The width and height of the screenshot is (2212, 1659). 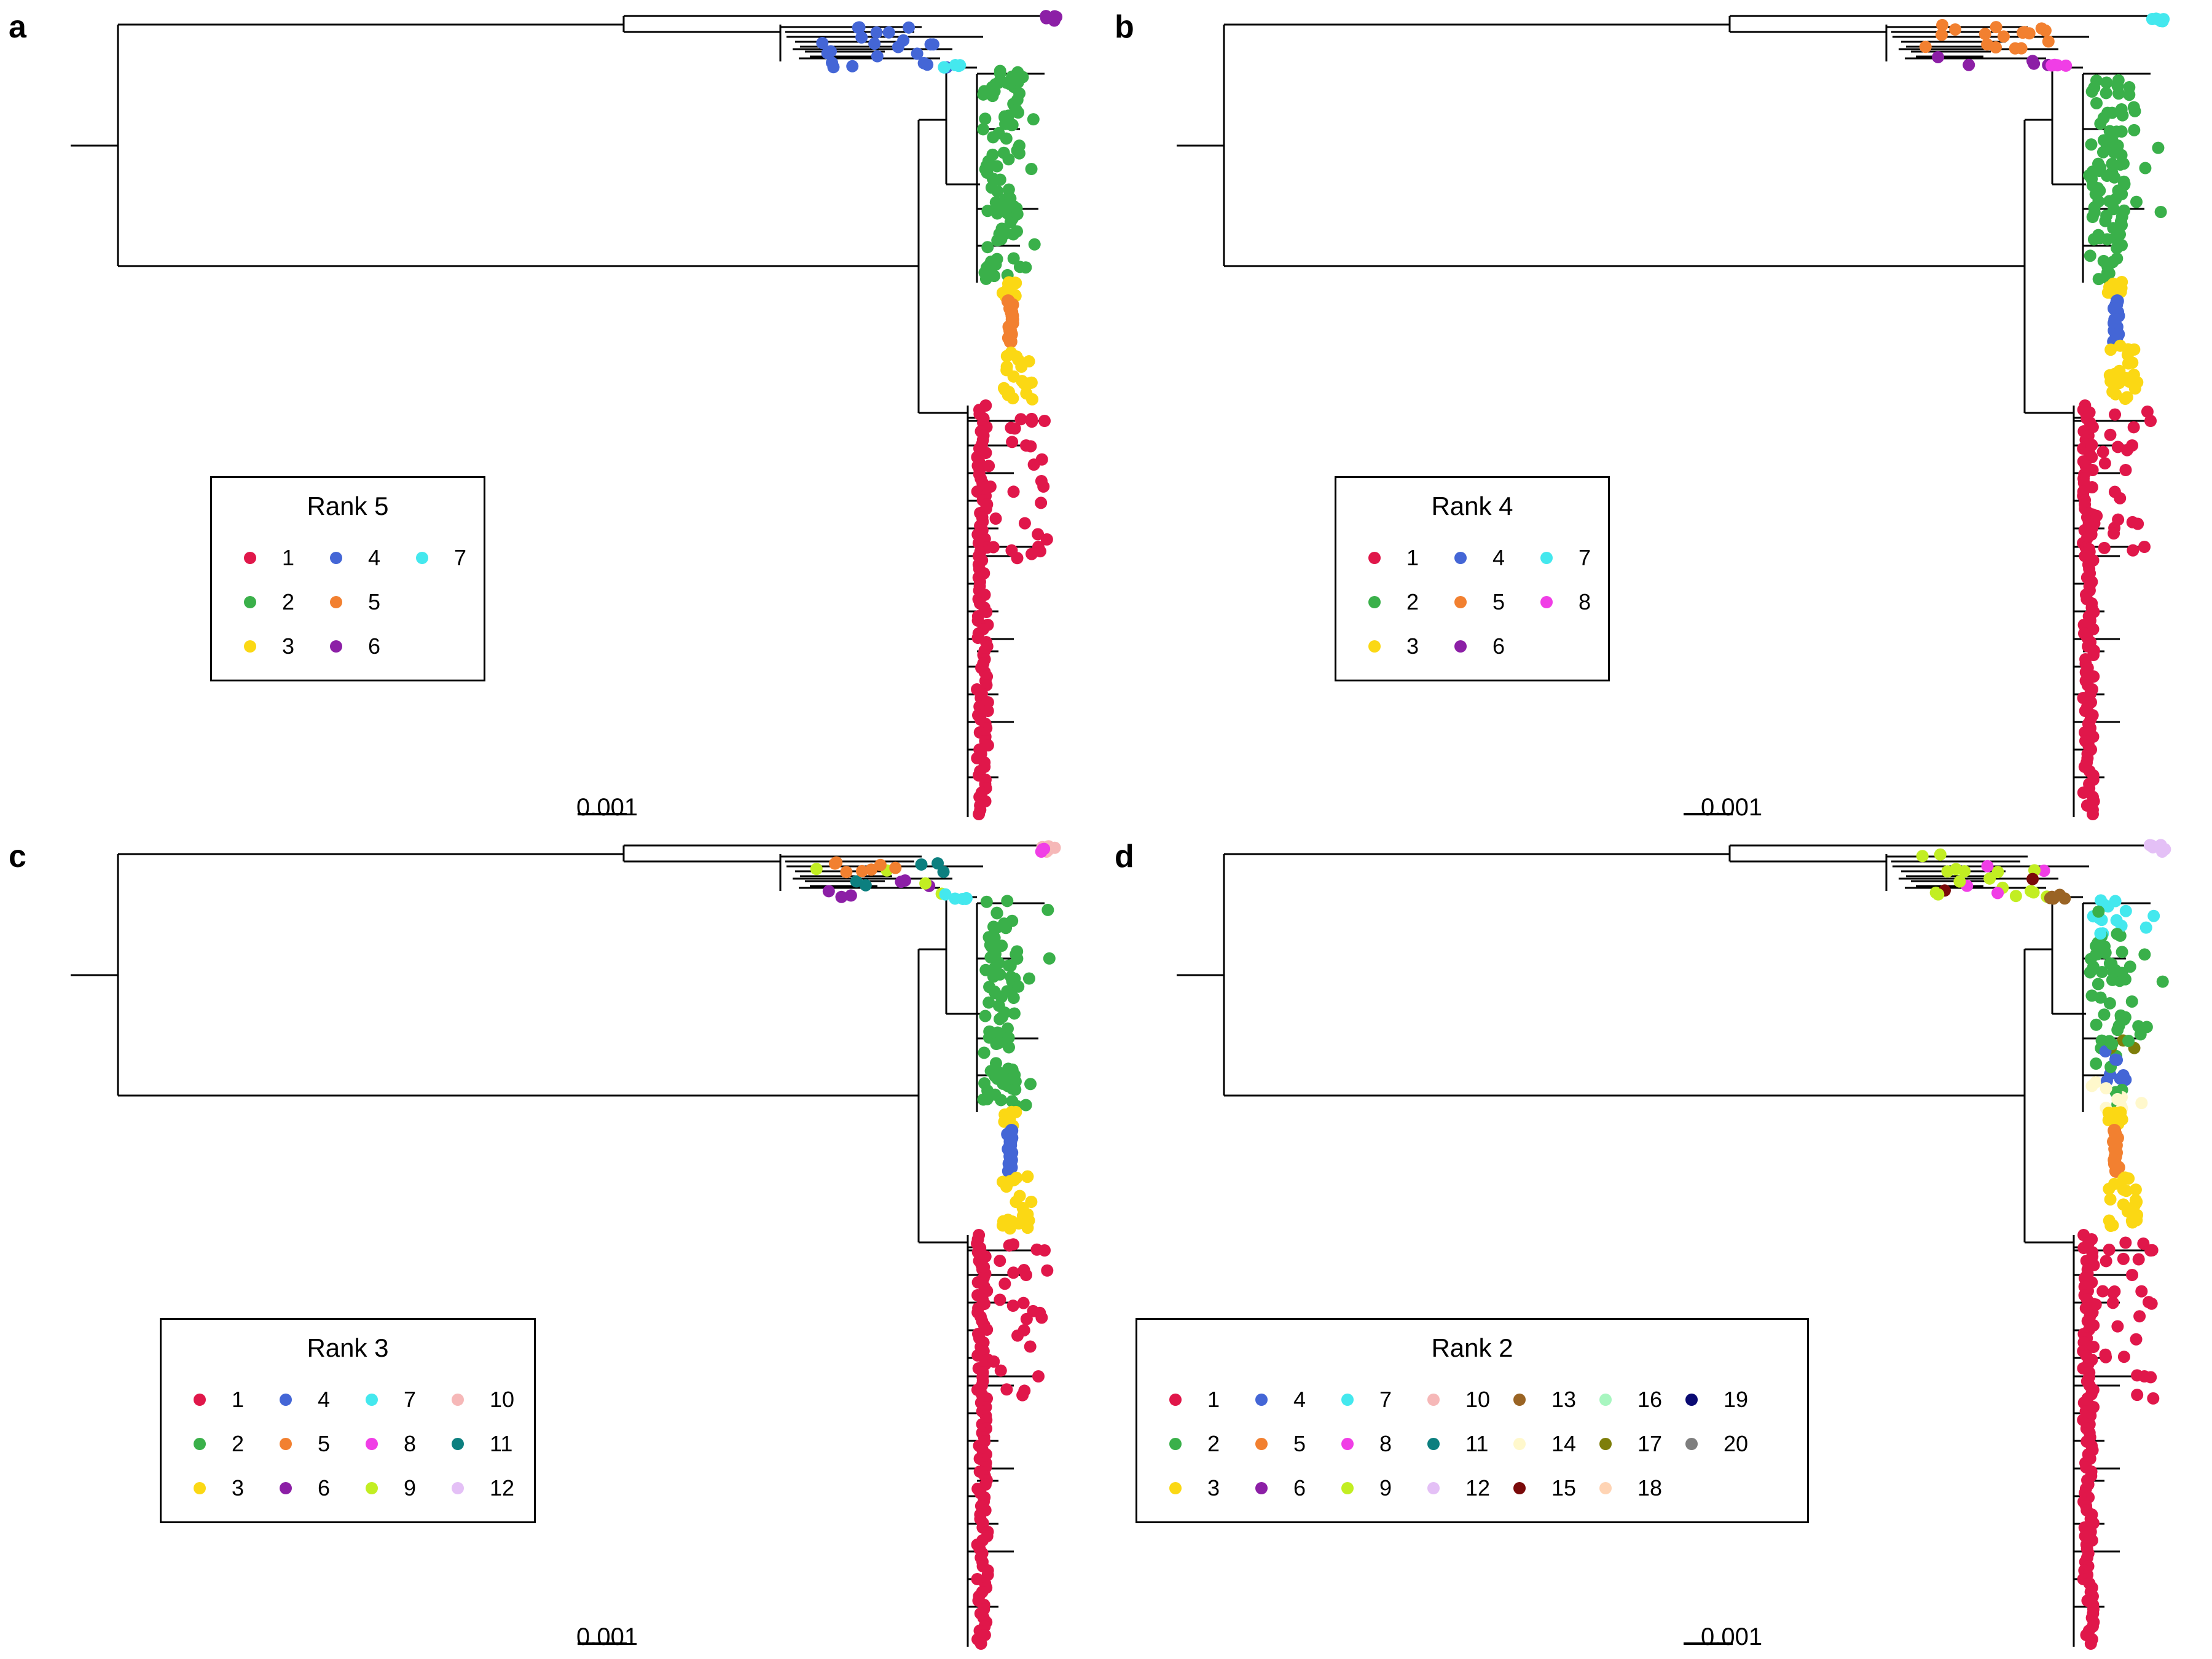 What do you see at coordinates (1212, 1489) in the screenshot?
I see `legend-item-3: 3` at bounding box center [1212, 1489].